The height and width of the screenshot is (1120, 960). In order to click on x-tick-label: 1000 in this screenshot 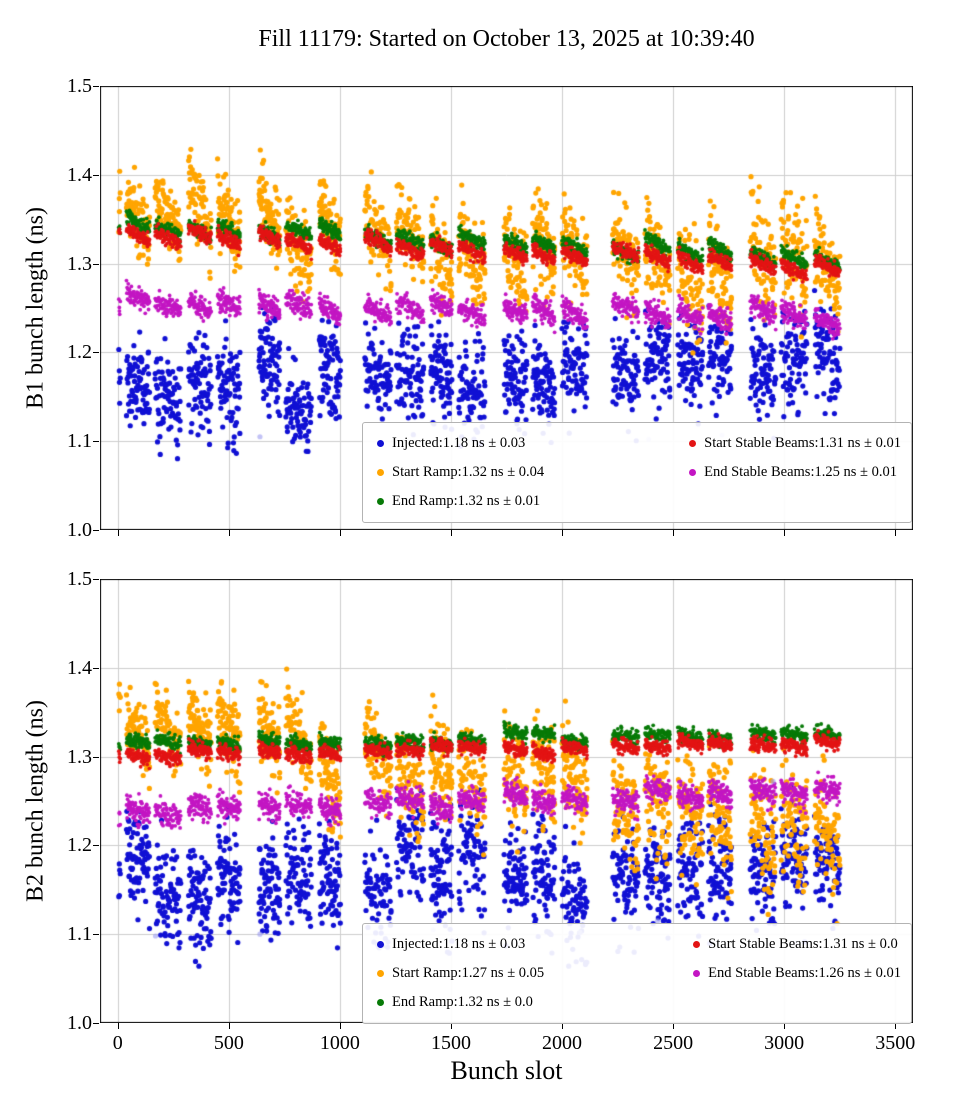, I will do `click(339, 1043)`.